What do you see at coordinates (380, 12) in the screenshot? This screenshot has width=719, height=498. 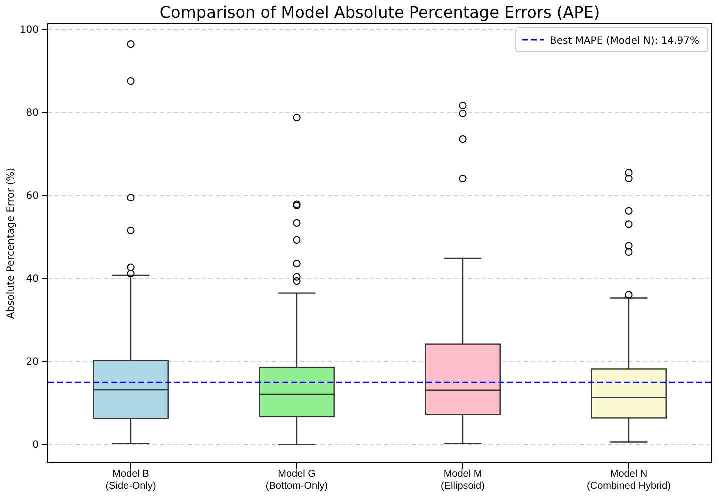 I see `chart-title: Comparison of Model Absolute Percentage Errors (APE)` at bounding box center [380, 12].